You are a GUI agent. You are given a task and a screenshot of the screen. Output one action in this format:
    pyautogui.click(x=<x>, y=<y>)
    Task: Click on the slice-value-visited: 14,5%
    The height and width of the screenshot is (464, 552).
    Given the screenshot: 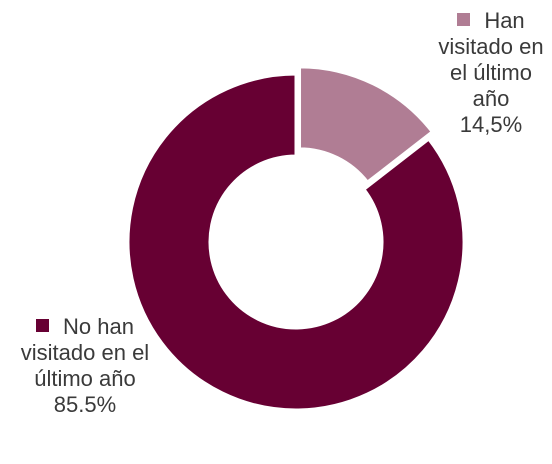 What is the action you would take?
    pyautogui.click(x=491, y=124)
    